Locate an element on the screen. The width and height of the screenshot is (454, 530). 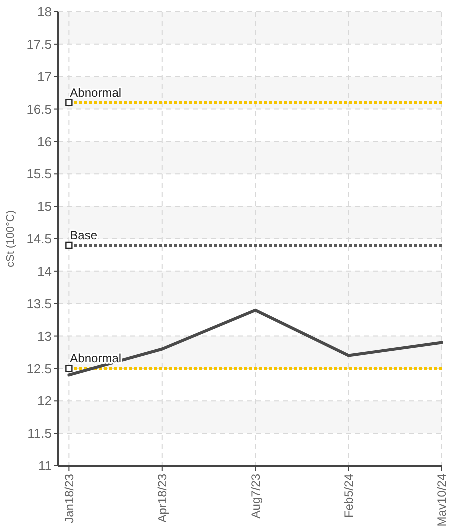
y-tick-label: 16.5 is located at coordinates (39, 109).